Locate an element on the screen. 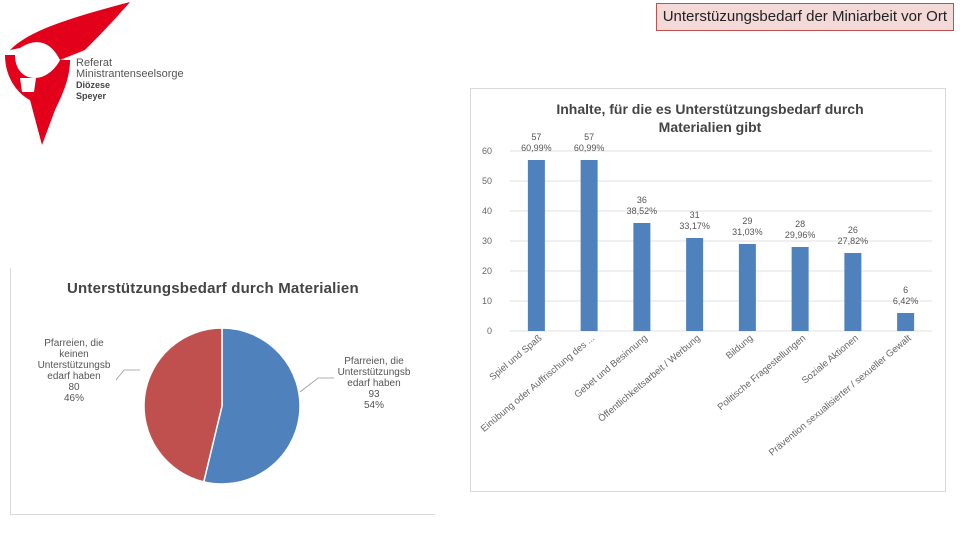 The image size is (960, 540). logo-line-1: Referat is located at coordinates (94, 63).